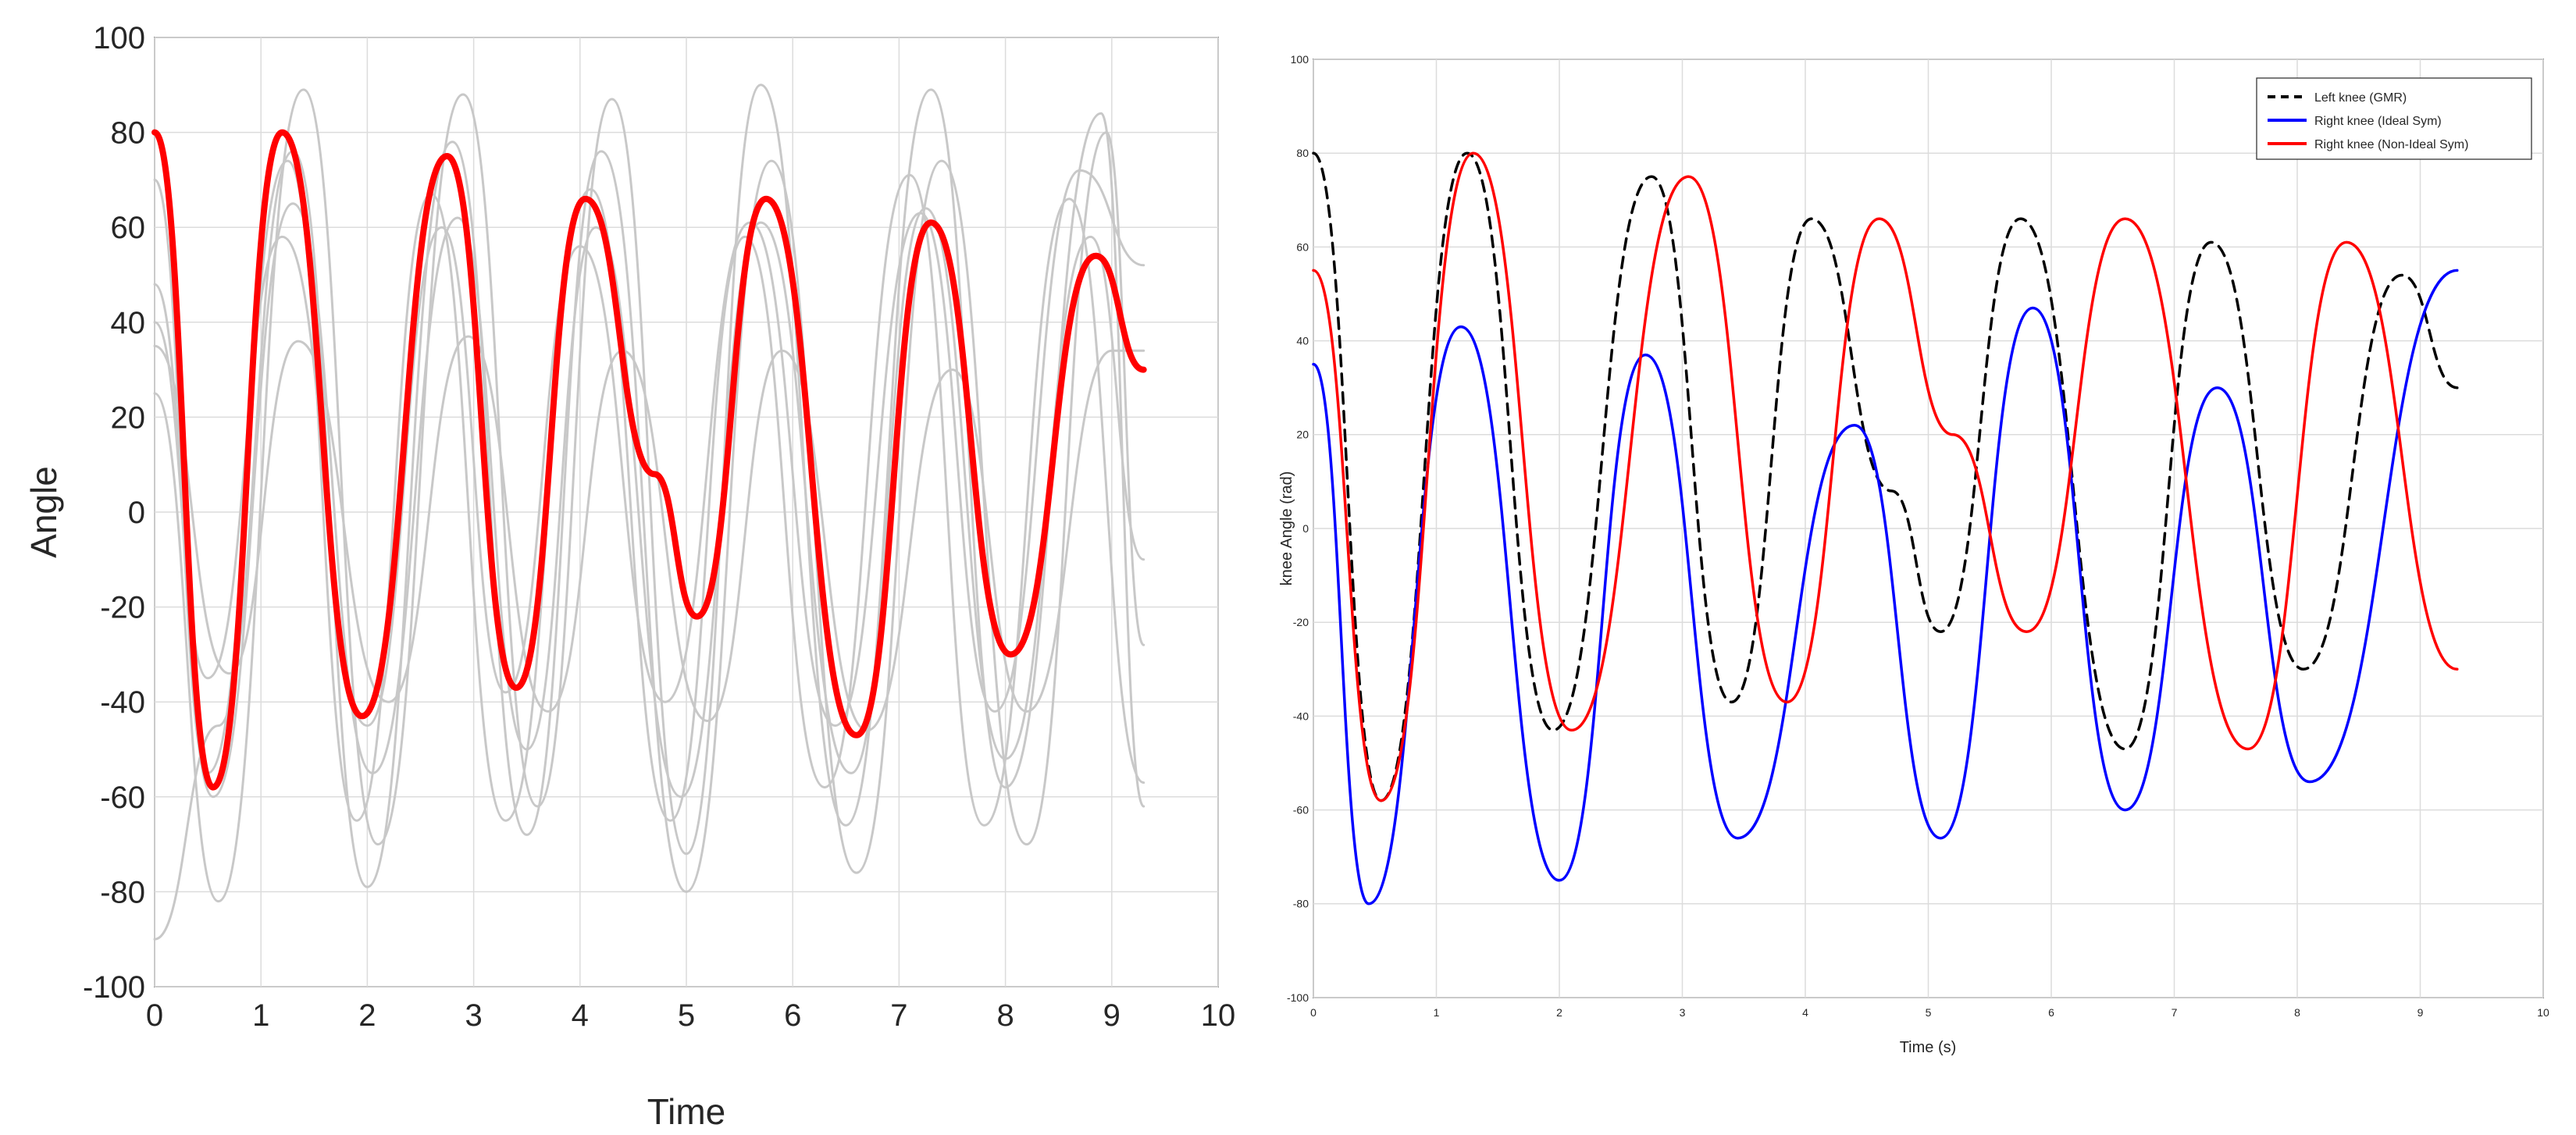 The image size is (2576, 1135). I want to click on y-axis-label: knee Angle (rad), so click(1286, 528).